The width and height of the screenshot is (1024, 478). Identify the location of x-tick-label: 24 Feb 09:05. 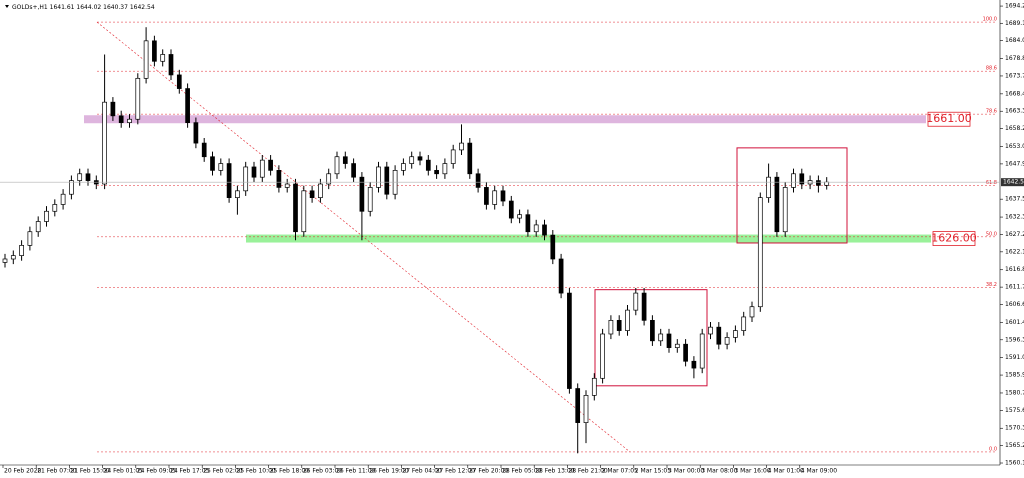
(157, 471).